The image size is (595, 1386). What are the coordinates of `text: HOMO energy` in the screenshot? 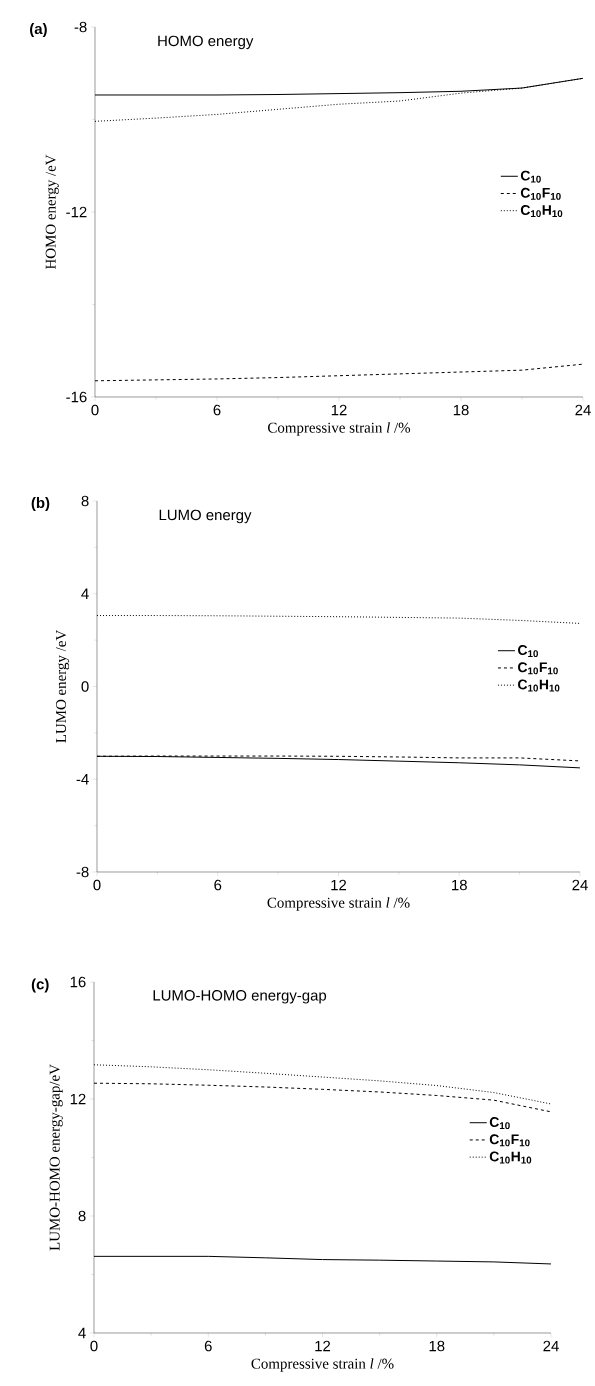 It's located at (206, 42).